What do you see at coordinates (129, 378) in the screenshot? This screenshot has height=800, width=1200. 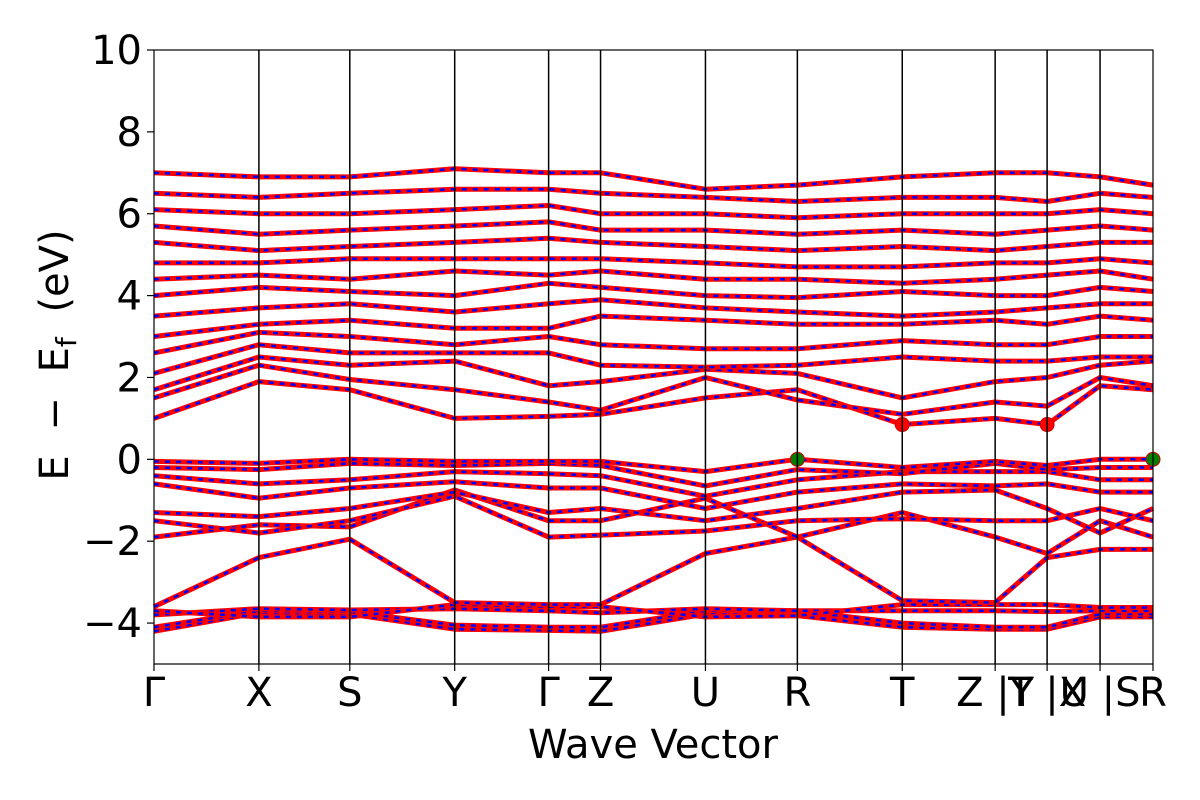 I see `y-tick-label-3: 2` at bounding box center [129, 378].